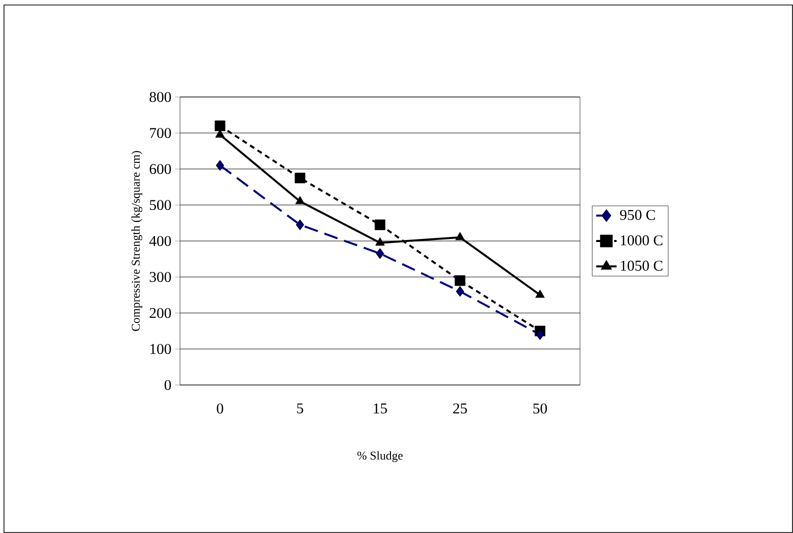 The width and height of the screenshot is (793, 533). Describe the element at coordinates (641, 240) in the screenshot. I see `legend-label: 1000 C` at that location.